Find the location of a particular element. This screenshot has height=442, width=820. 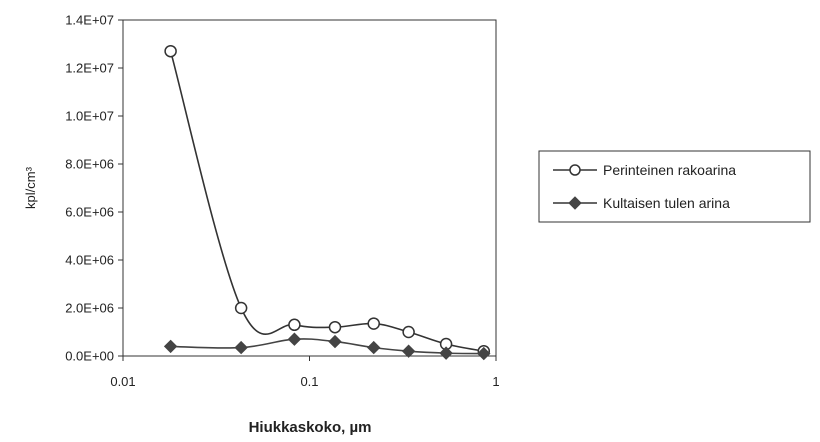

y-tick-label: 0.0E+00 is located at coordinates (89, 356).